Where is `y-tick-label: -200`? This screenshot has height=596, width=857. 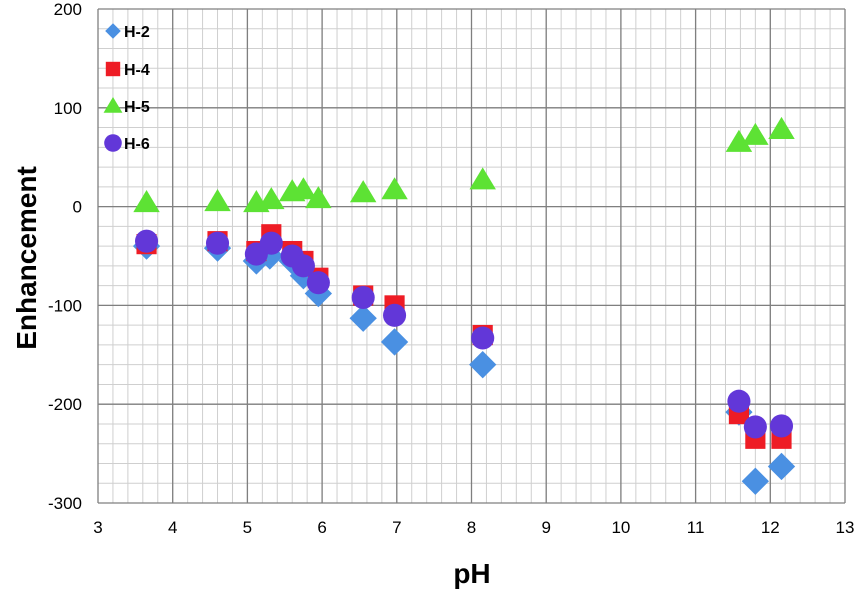
y-tick-label: -200 is located at coordinates (65, 404).